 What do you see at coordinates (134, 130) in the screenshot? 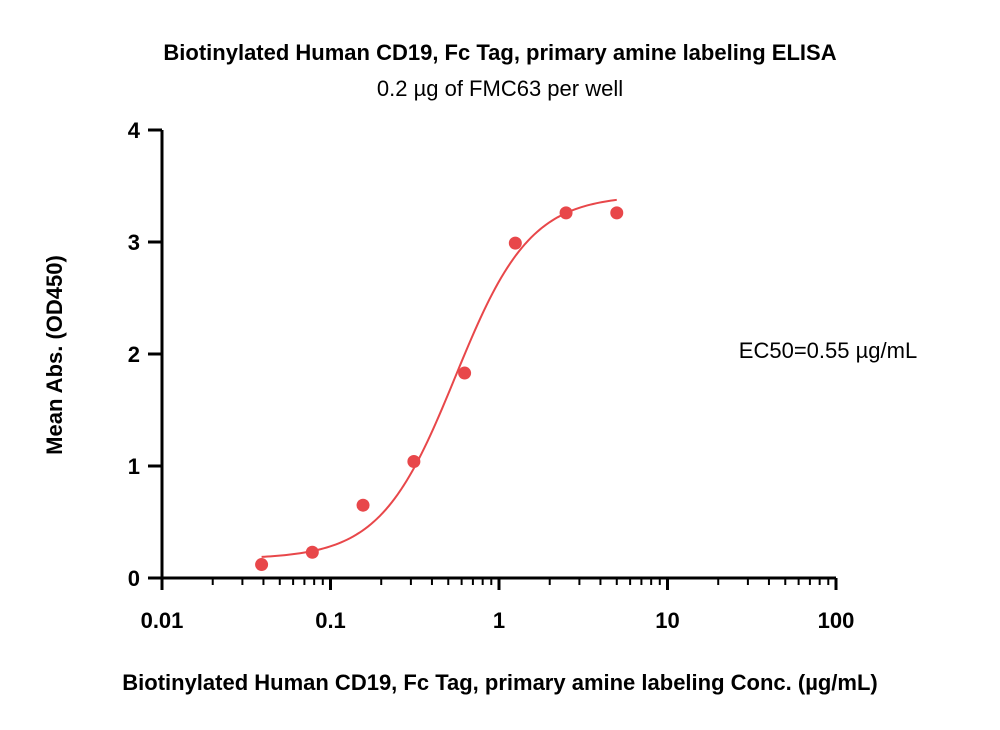
I see `y-tick-label: 4` at bounding box center [134, 130].